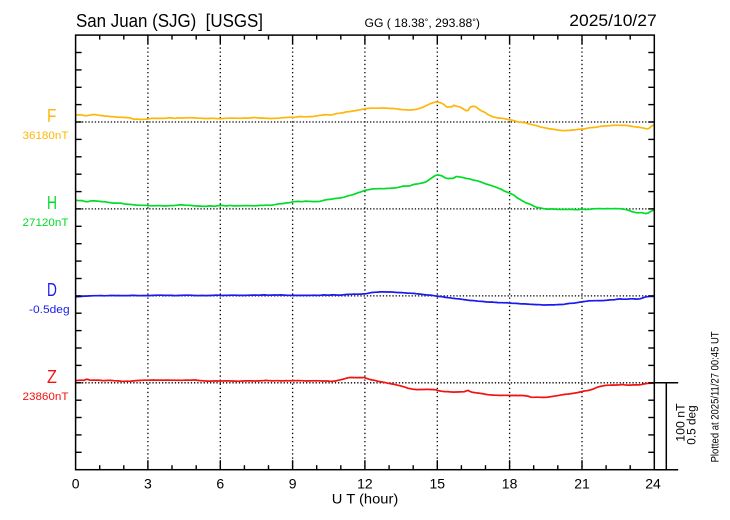 Image resolution: width=730 pixels, height=520 pixels. Describe the element at coordinates (46, 223) in the screenshot. I see `svg-text: 27120nT` at that location.